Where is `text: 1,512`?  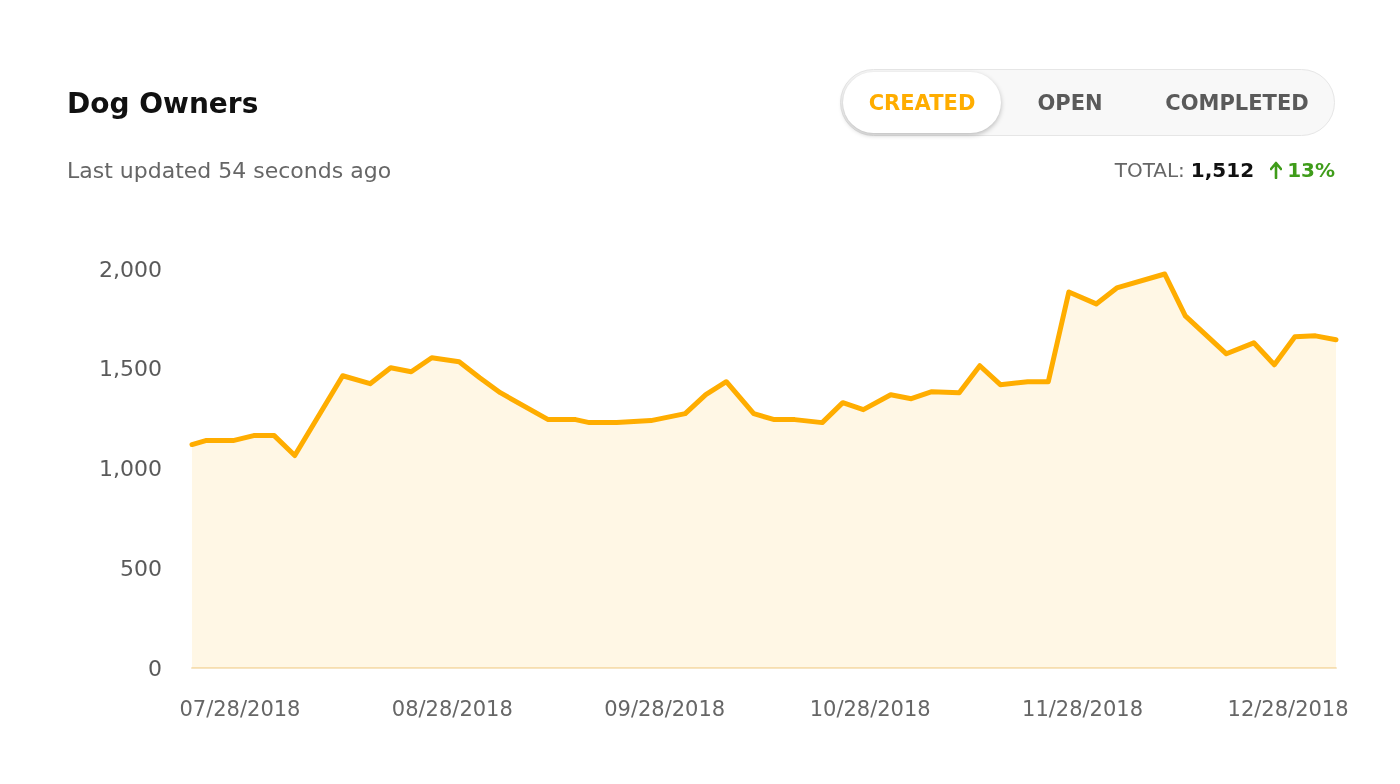
text: 1,512 is located at coordinates (1222, 170).